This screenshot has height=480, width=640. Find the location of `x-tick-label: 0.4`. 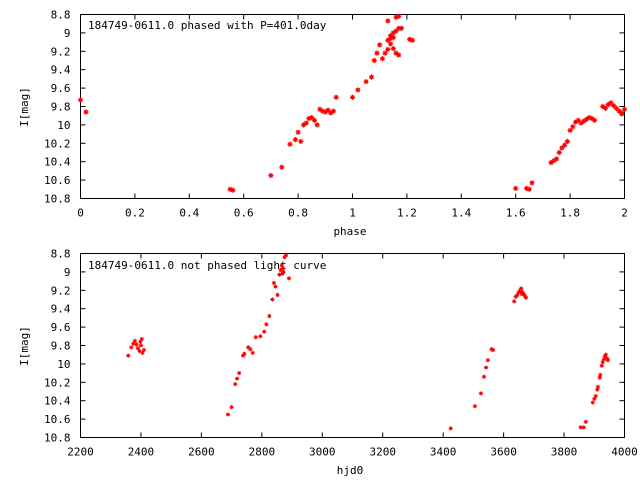

x-tick-label: 0.4 is located at coordinates (189, 213).